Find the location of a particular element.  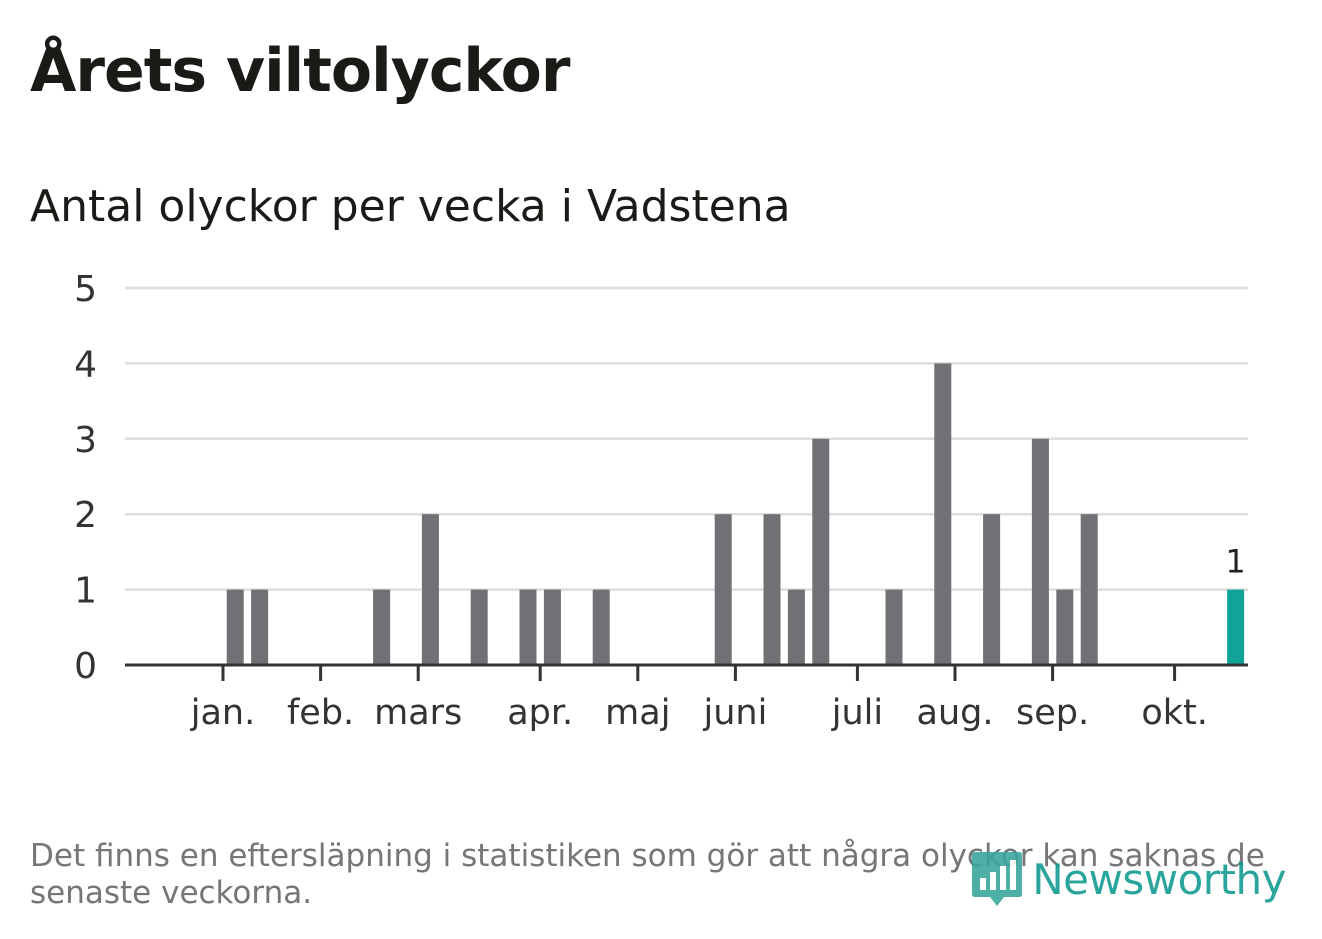

x-tick-label: mars is located at coordinates (418, 713).